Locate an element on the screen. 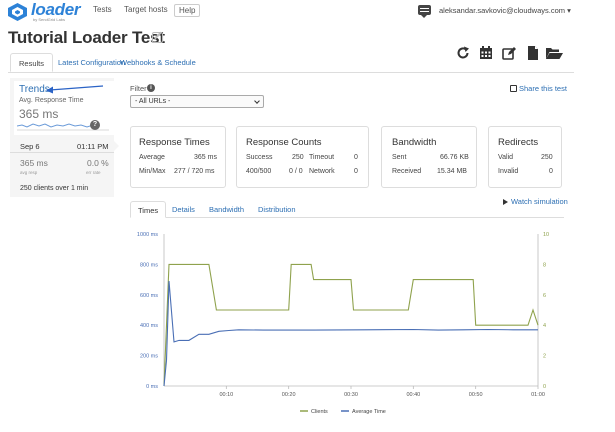  errors-label: 400/500 is located at coordinates (259, 171).